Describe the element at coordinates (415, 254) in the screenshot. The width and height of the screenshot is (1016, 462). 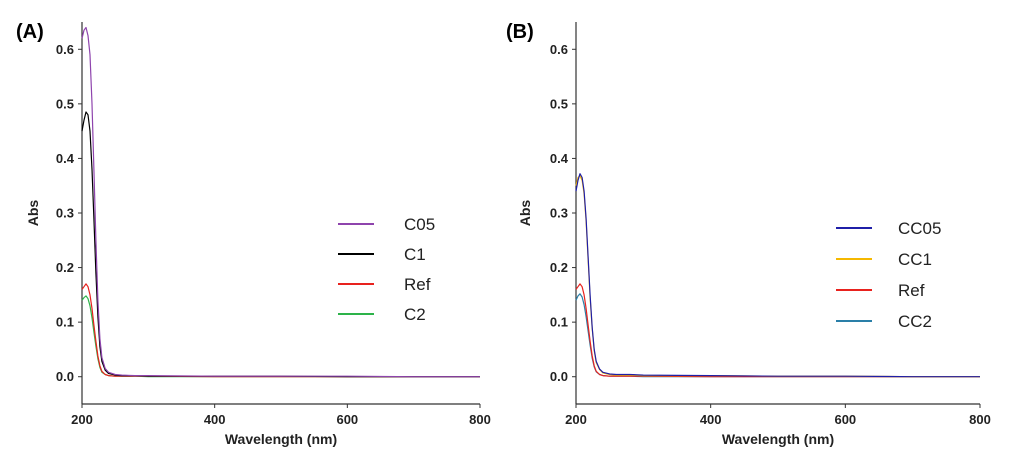
I see `legend-label-c1: C1` at that location.